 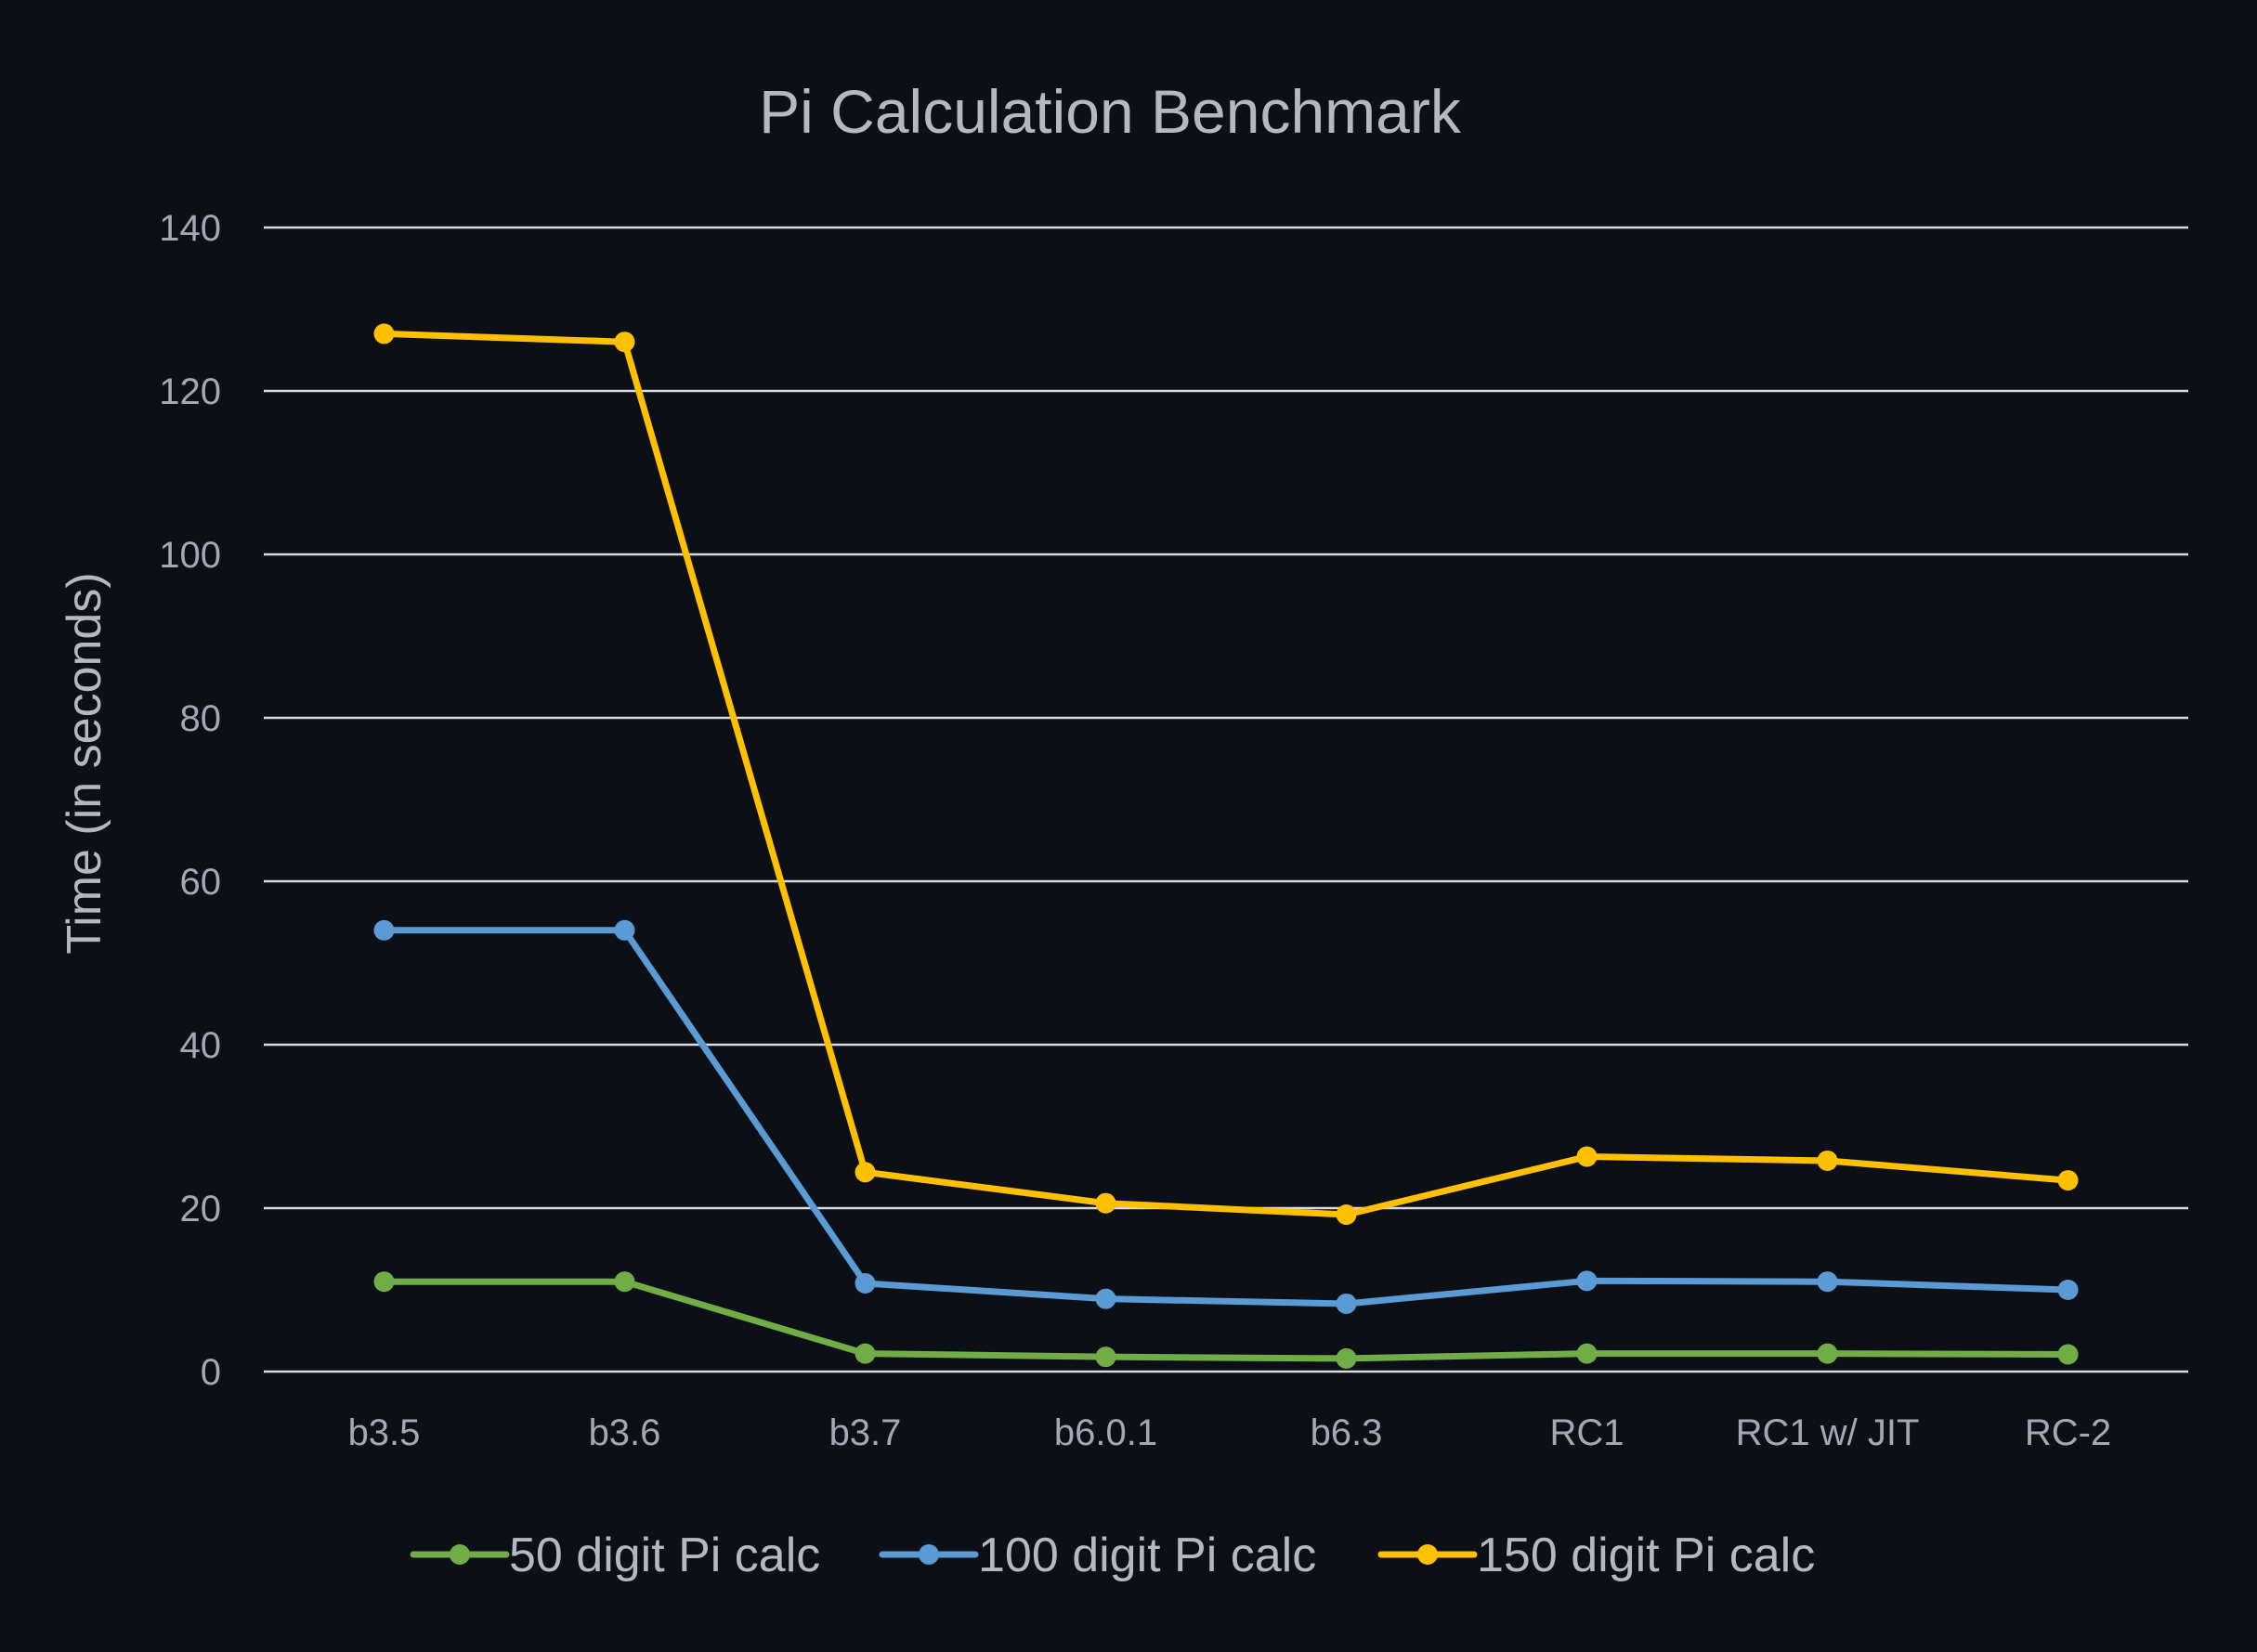 I want to click on x-tick-label: RC-2, so click(x=2068, y=1433).